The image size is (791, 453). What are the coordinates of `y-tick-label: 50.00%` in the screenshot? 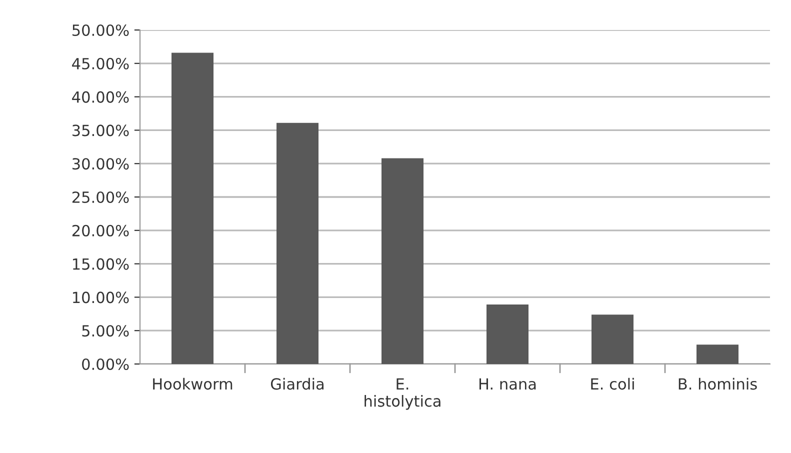 It's located at (100, 30).